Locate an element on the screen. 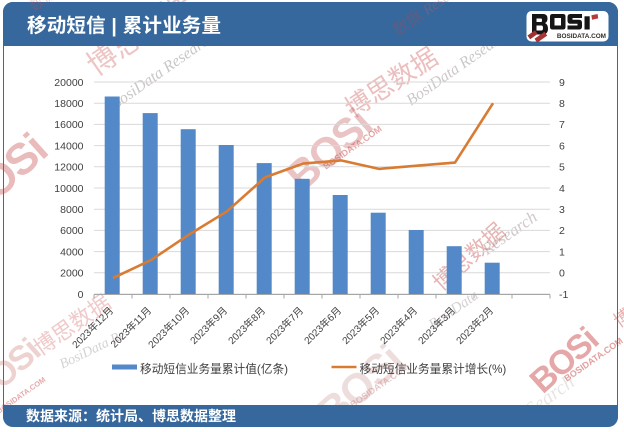 This screenshot has height=432, width=624. svg-text: 5 is located at coordinates (562, 168).